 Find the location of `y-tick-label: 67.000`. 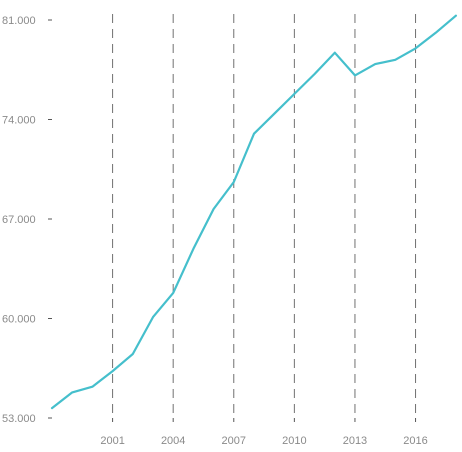

y-tick-label: 67.000 is located at coordinates (19, 220).